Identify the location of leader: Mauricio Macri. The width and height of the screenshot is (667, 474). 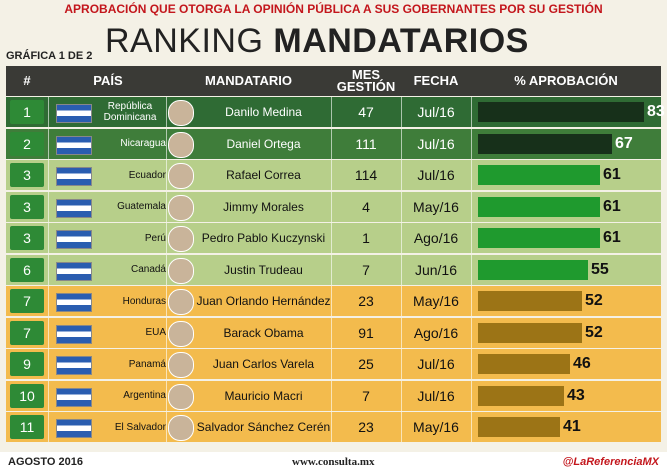
(263, 395).